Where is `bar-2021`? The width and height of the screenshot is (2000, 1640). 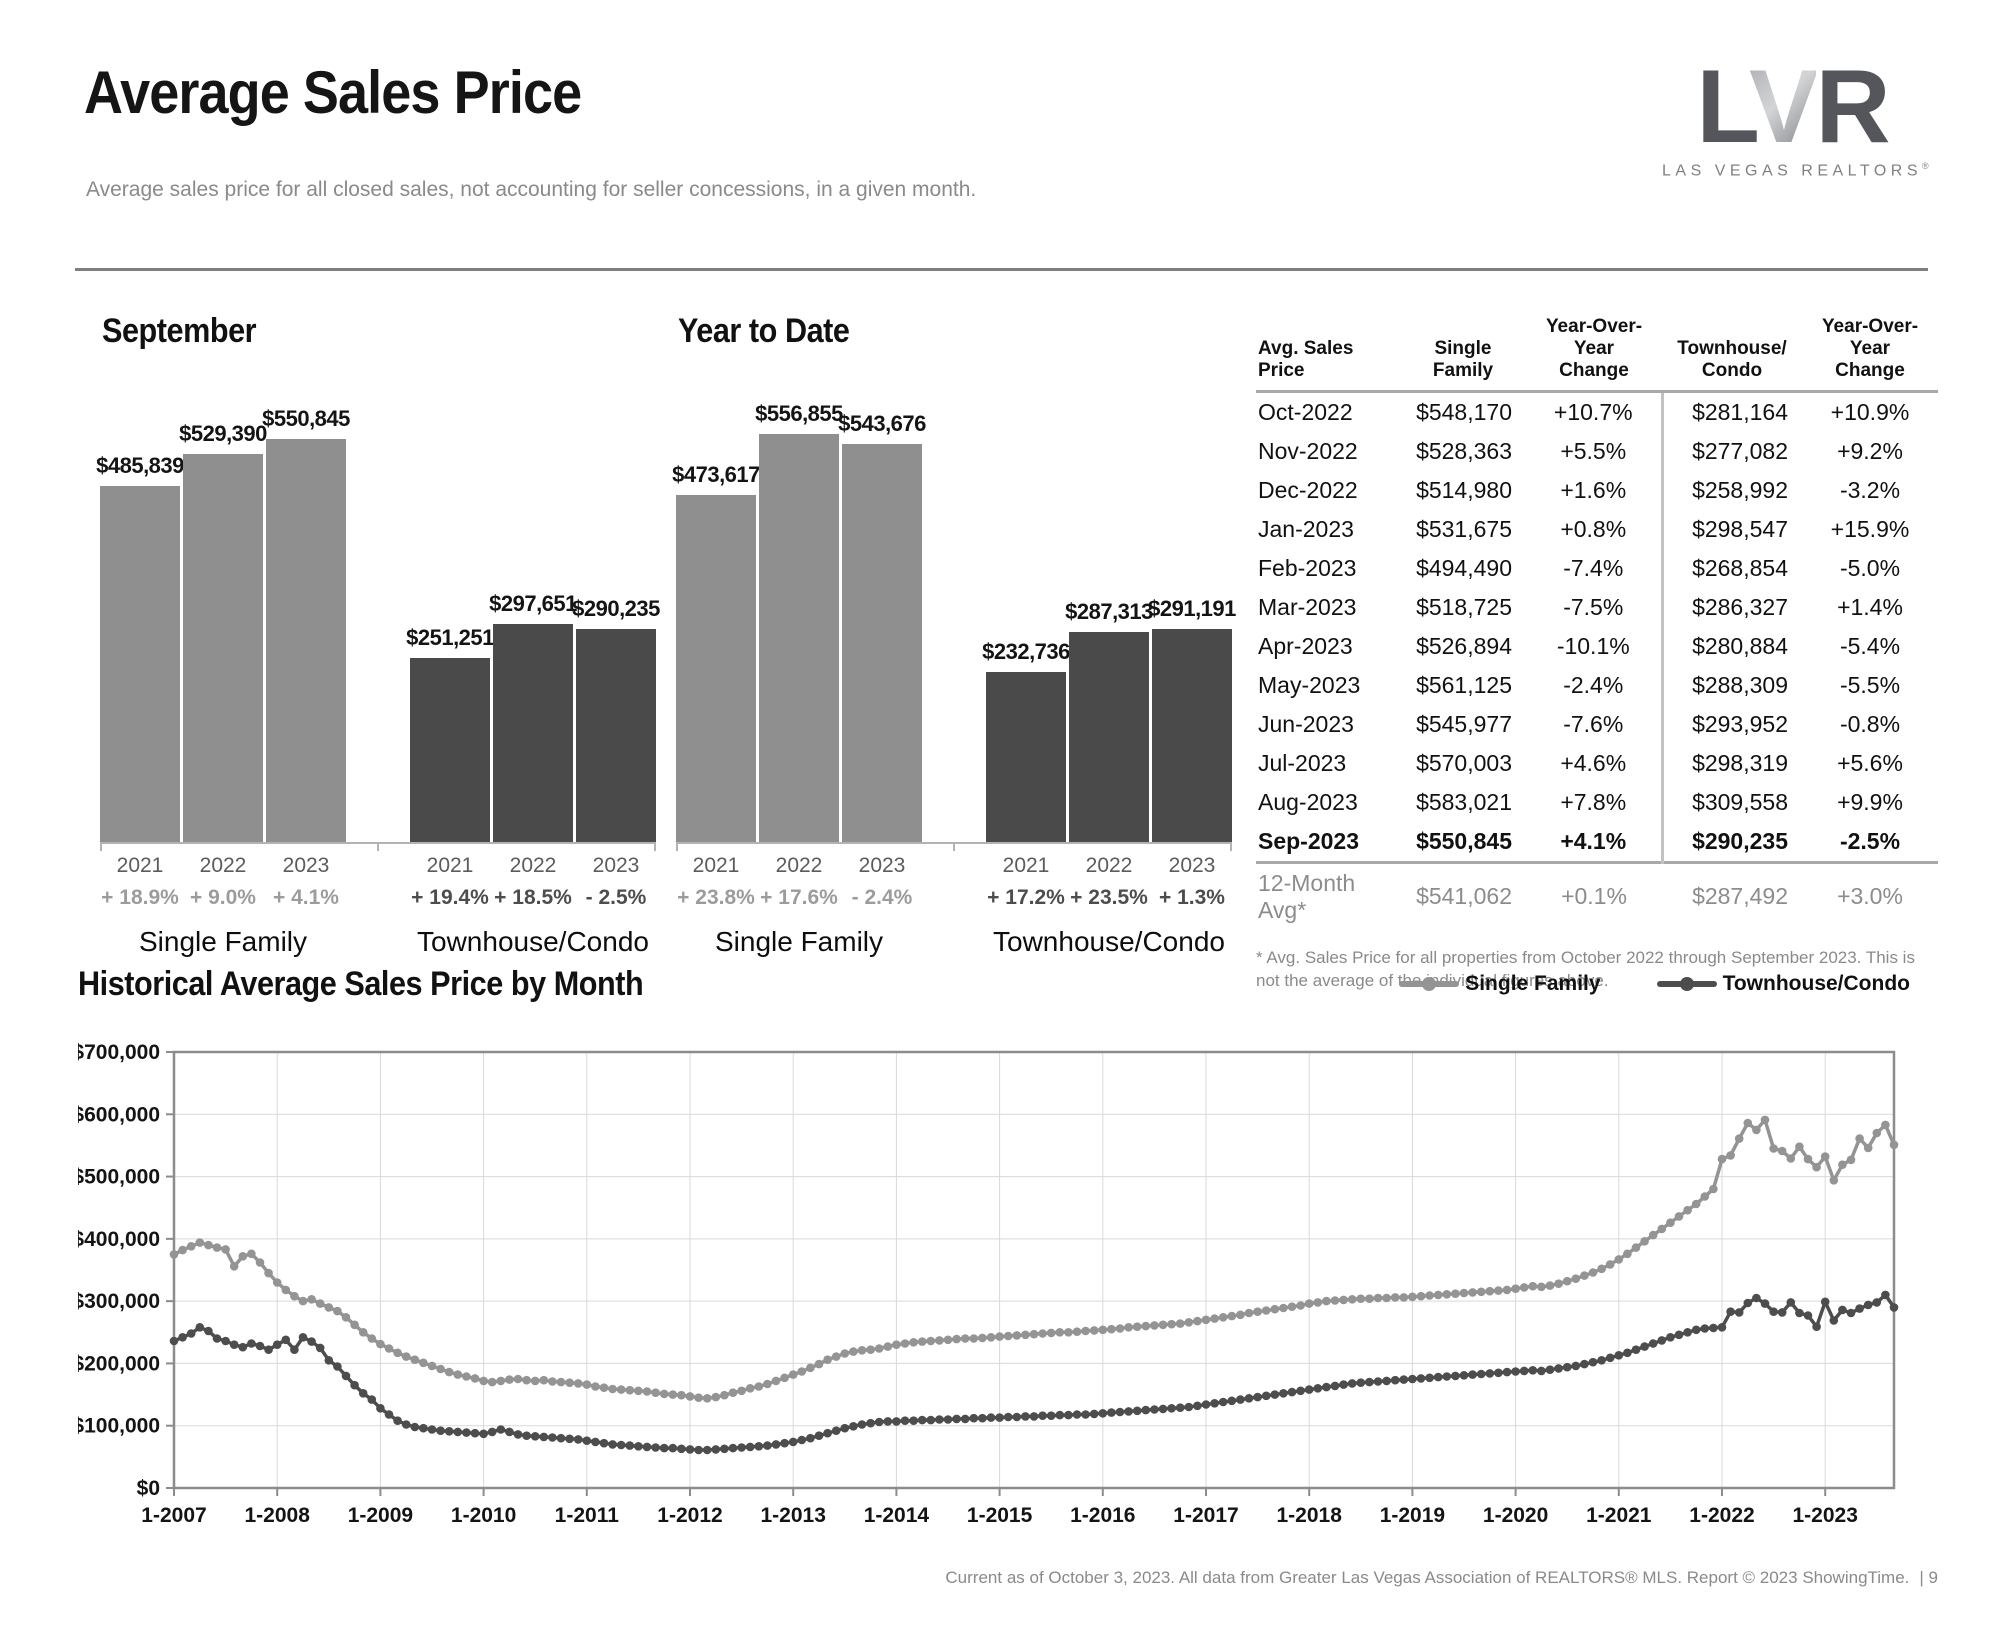 bar-2021 is located at coordinates (450, 750).